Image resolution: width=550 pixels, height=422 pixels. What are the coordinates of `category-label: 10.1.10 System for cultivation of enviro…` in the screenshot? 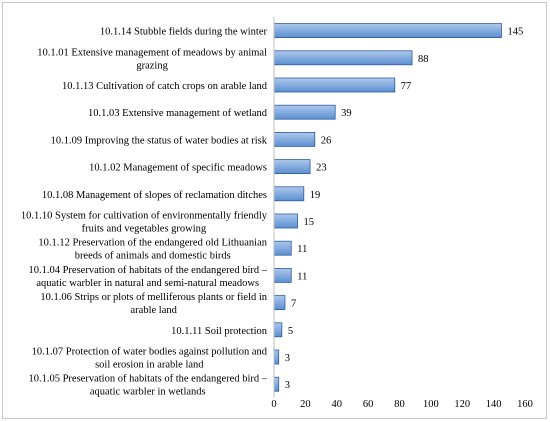 It's located at (144, 223).